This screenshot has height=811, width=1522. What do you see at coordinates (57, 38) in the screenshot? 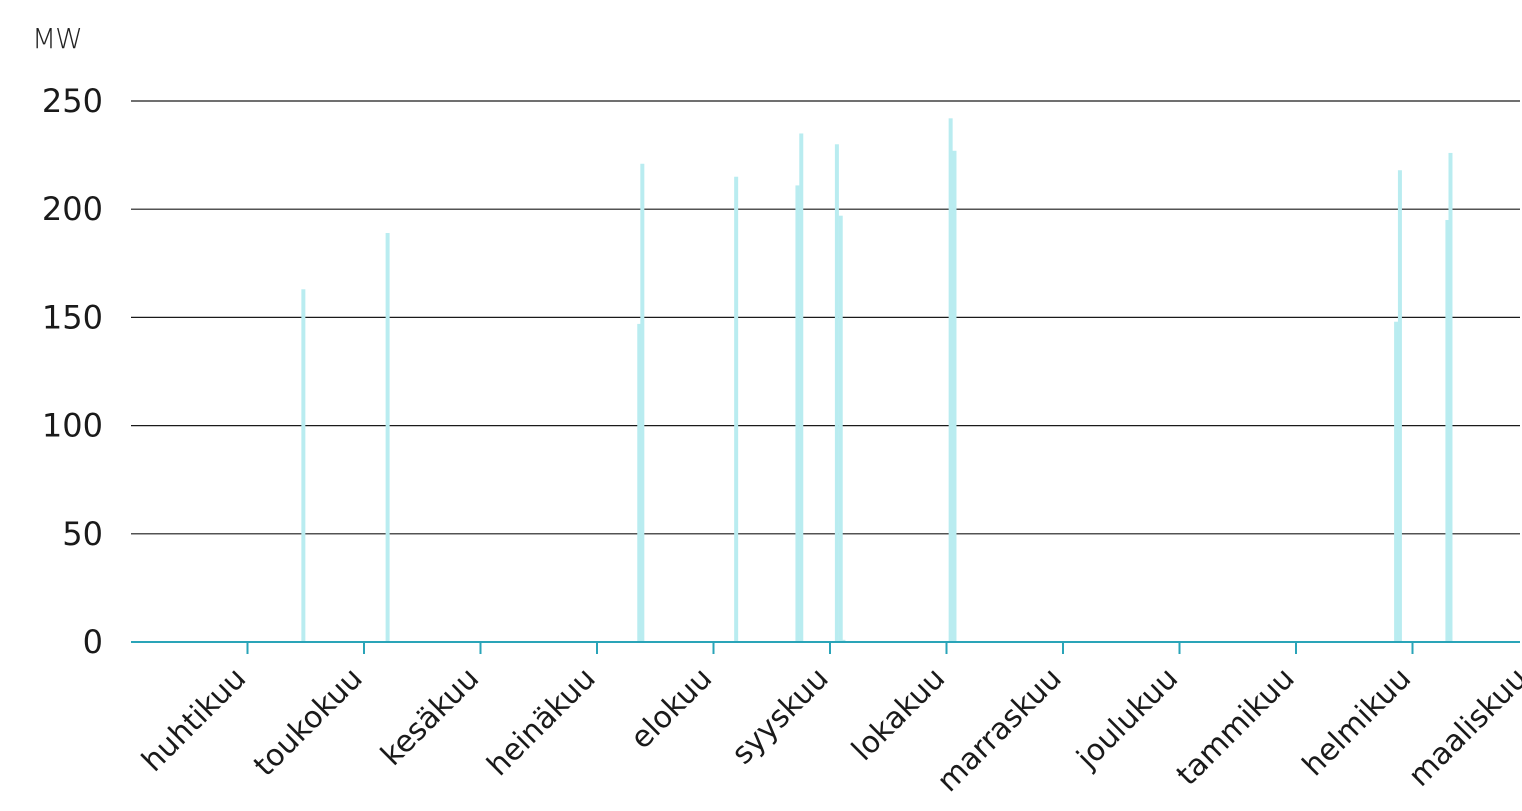
I see `y-axis-unit-label: MW` at bounding box center [57, 38].